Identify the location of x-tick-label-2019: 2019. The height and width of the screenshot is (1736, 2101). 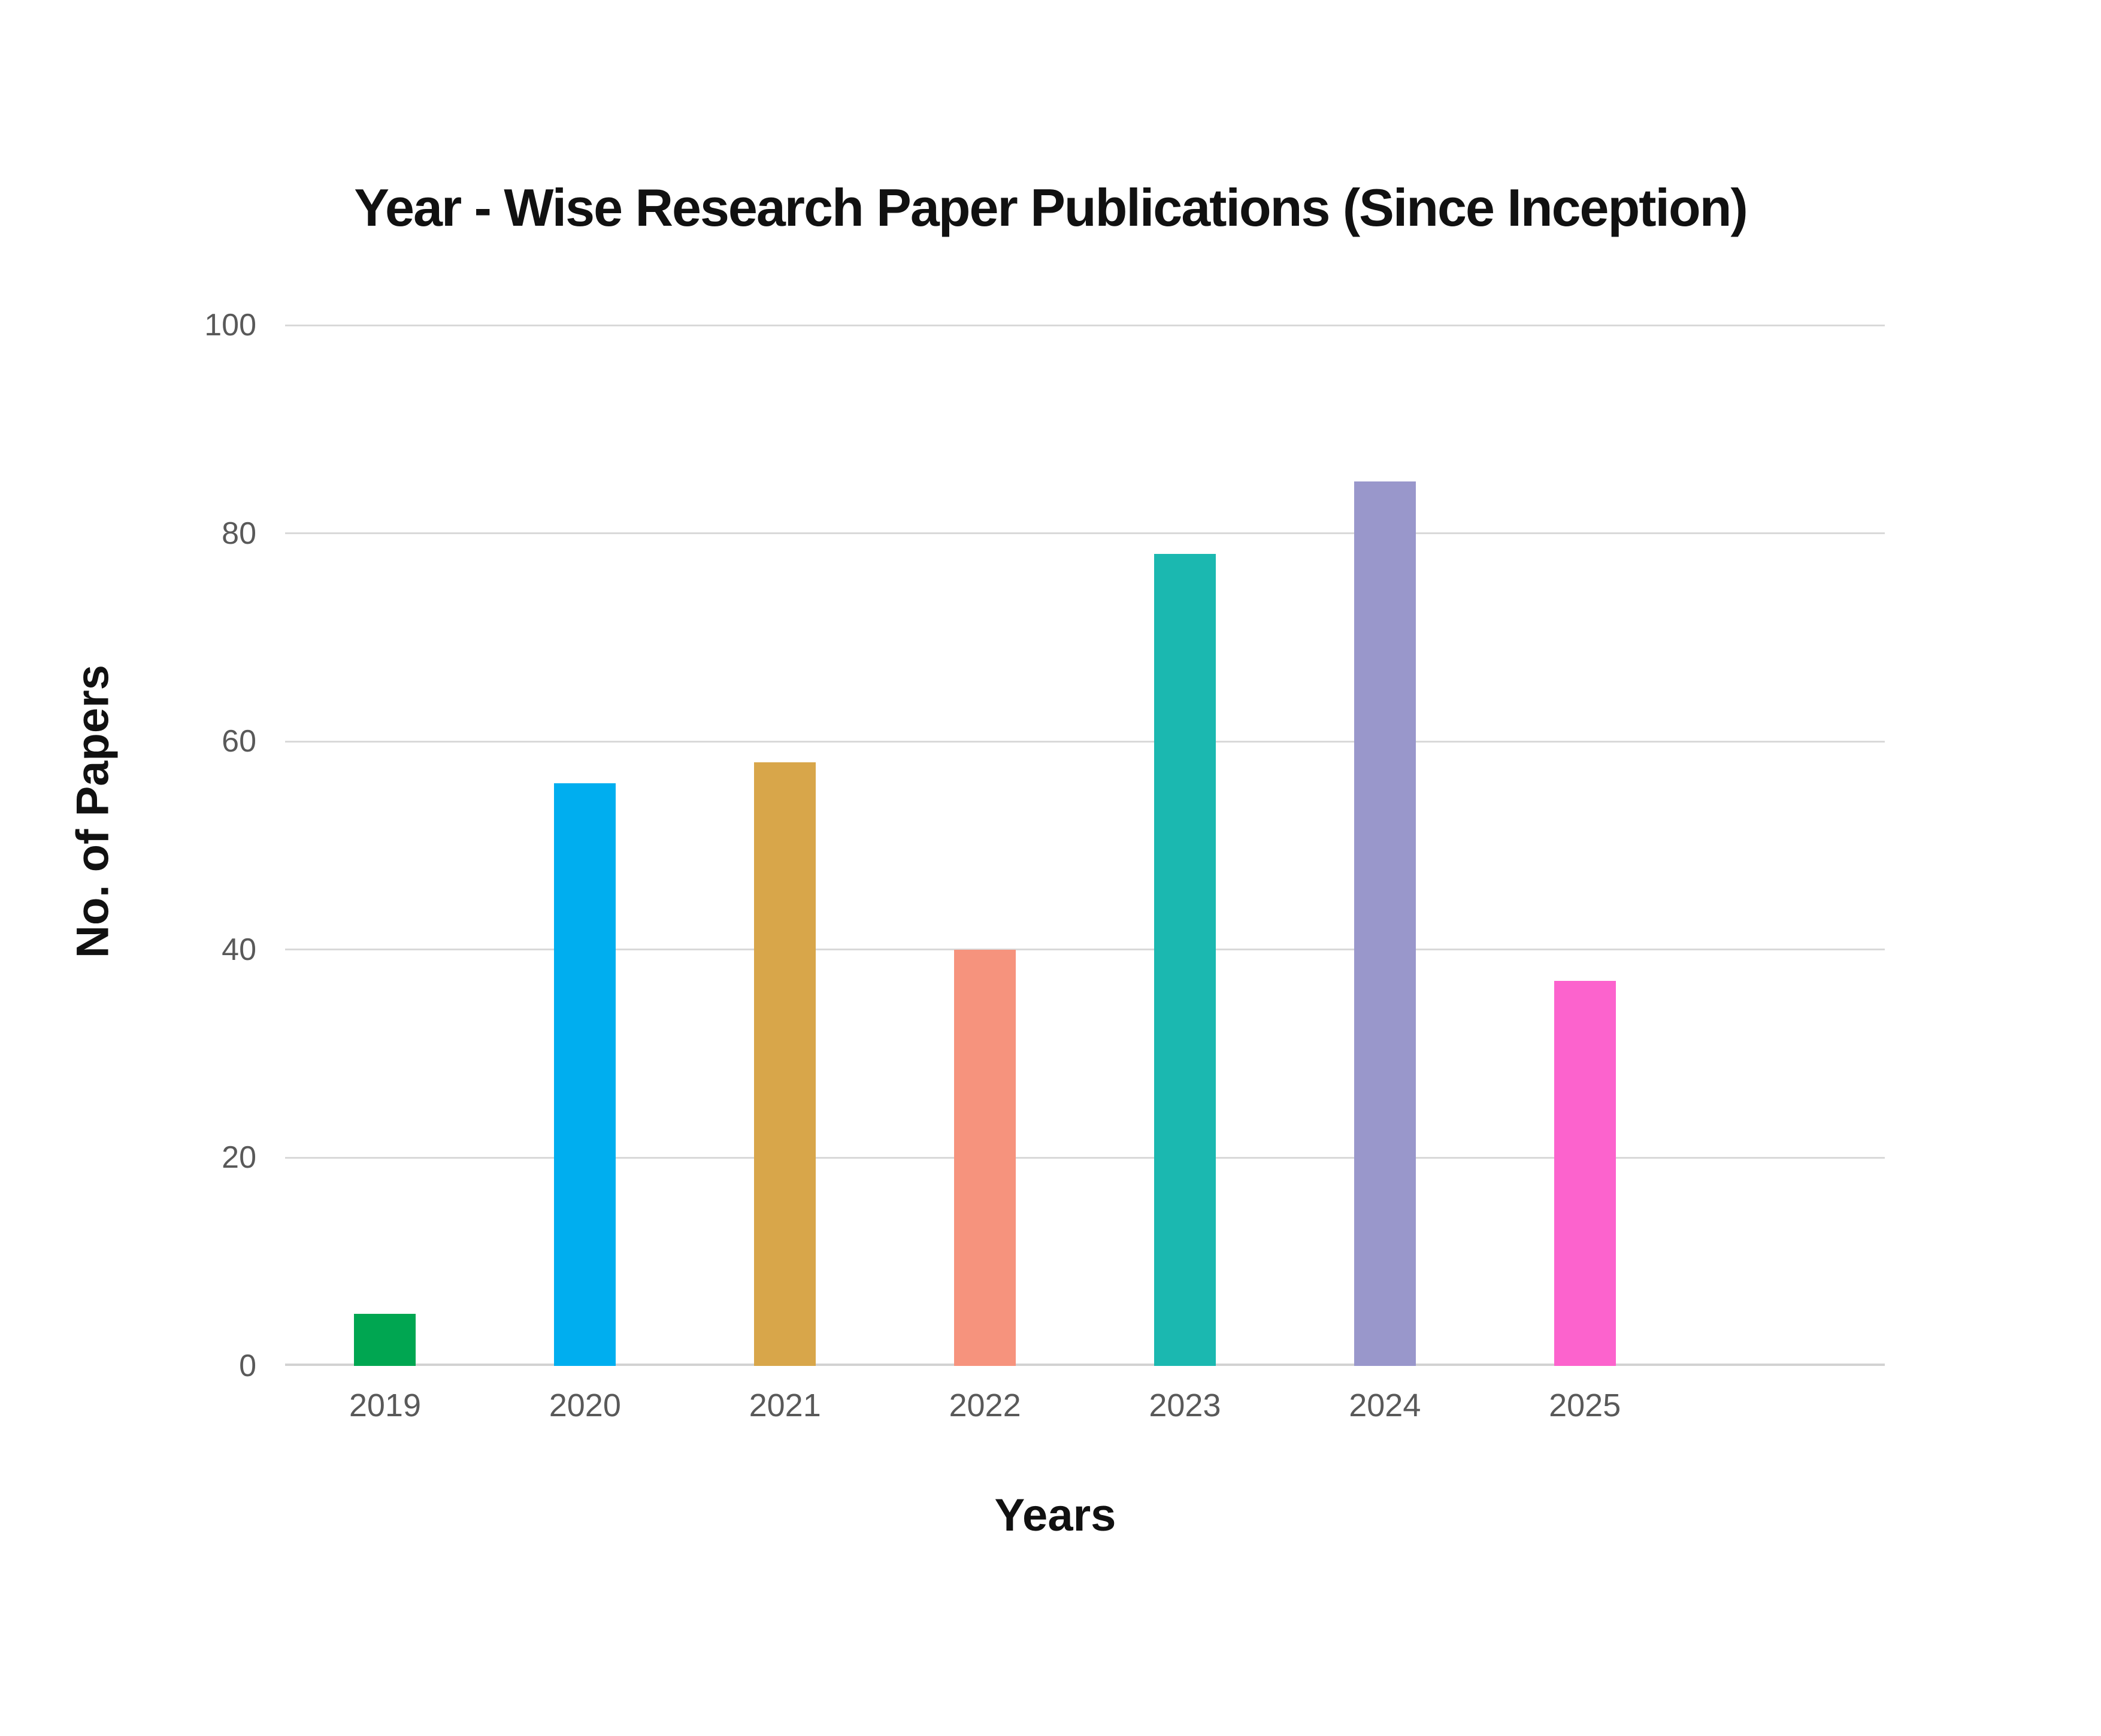
(385, 1405).